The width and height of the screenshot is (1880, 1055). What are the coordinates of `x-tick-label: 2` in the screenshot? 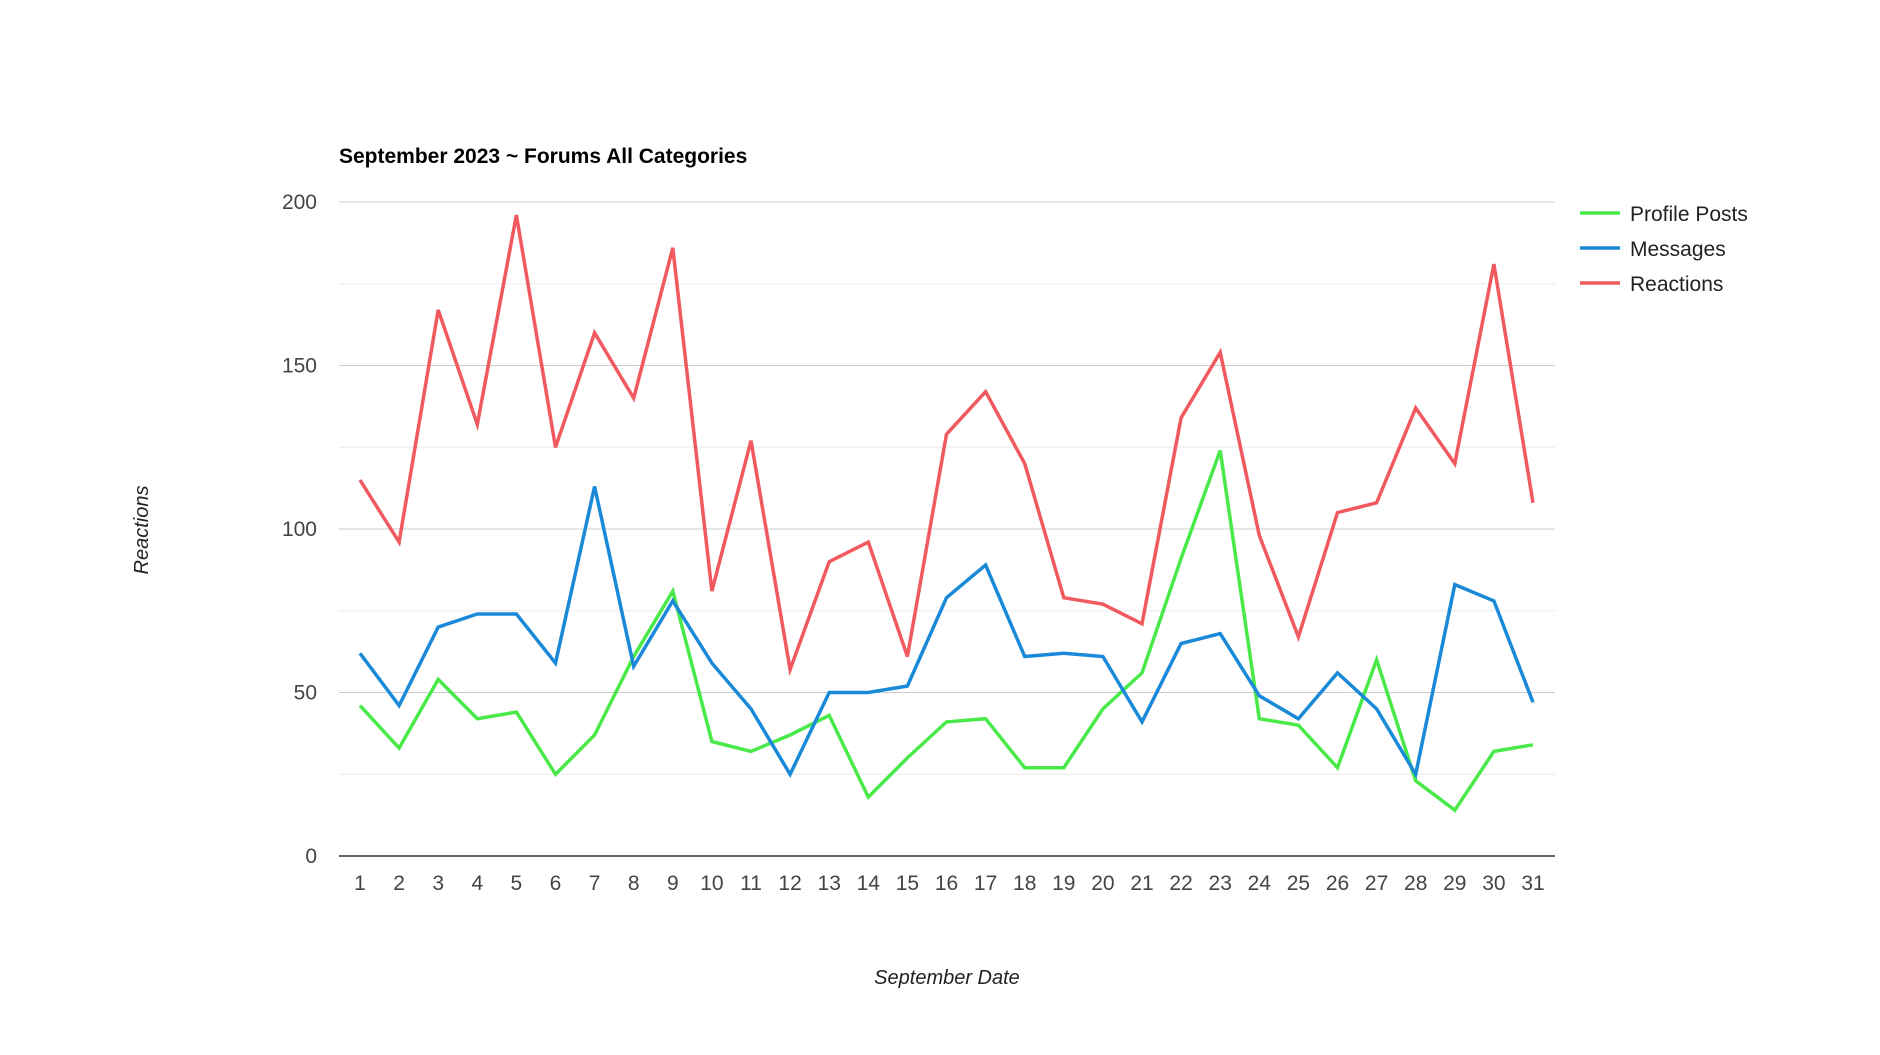 It's located at (399, 883).